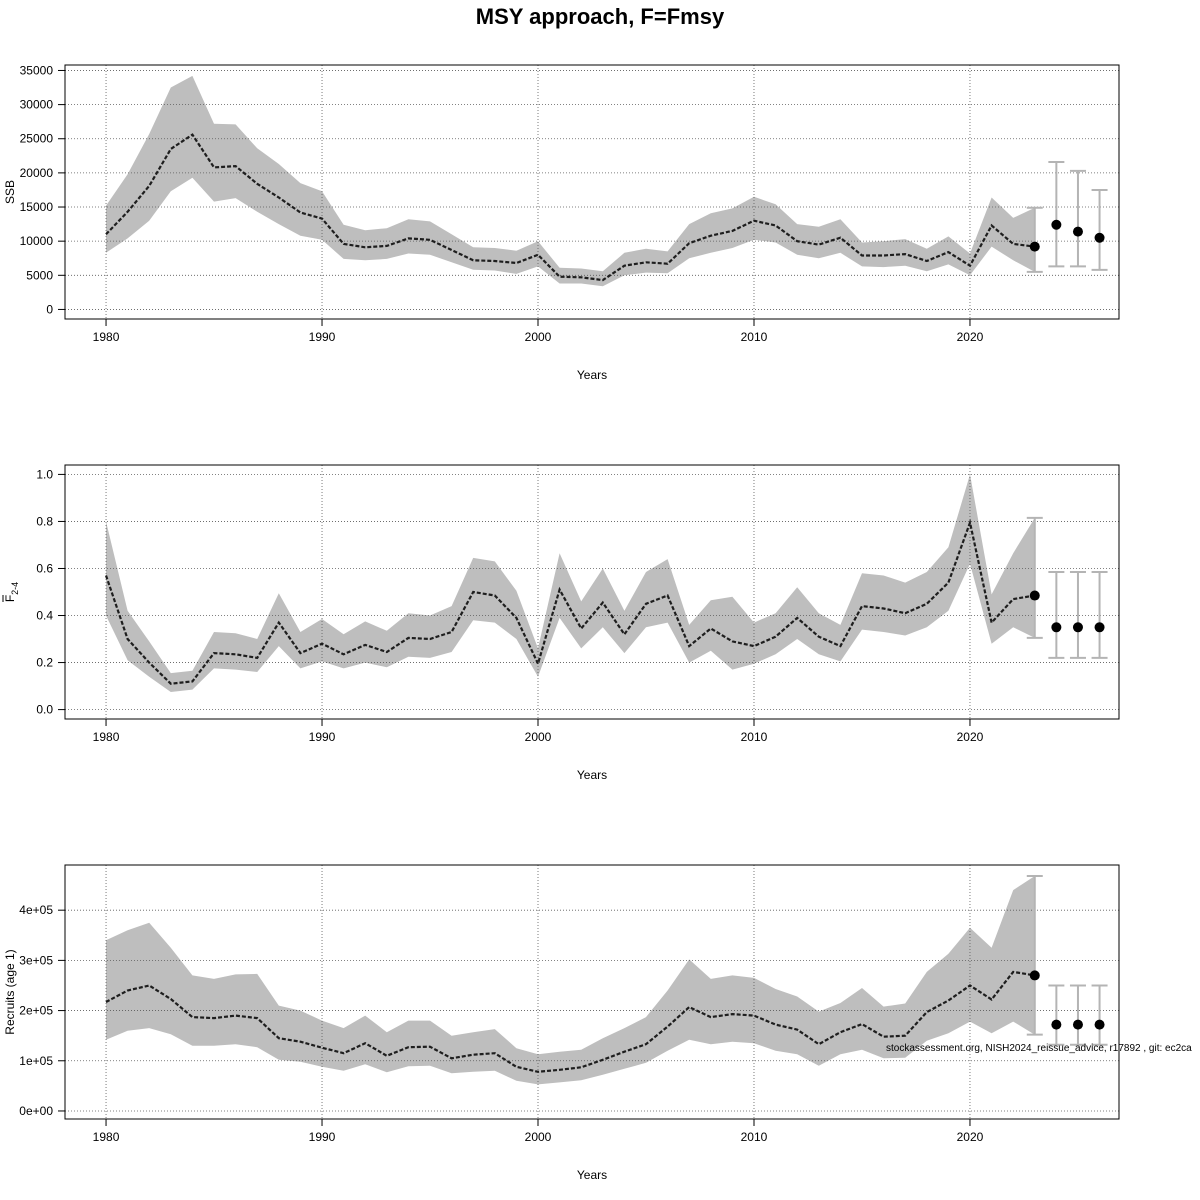  What do you see at coordinates (39, 275) in the screenshot?
I see `ssb-ytick-label: 5000` at bounding box center [39, 275].